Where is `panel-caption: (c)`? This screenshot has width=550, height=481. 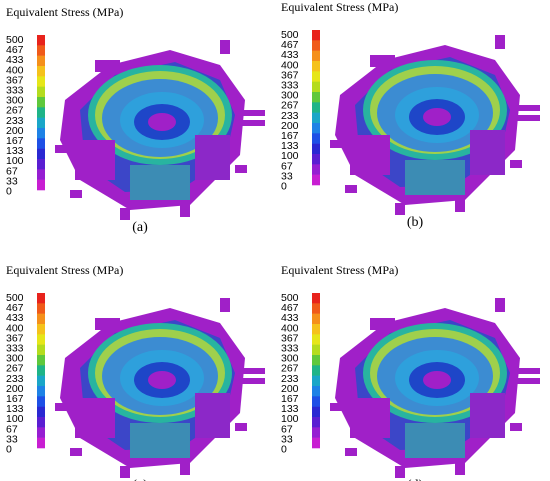 panel-caption: (c) is located at coordinates (140, 479).